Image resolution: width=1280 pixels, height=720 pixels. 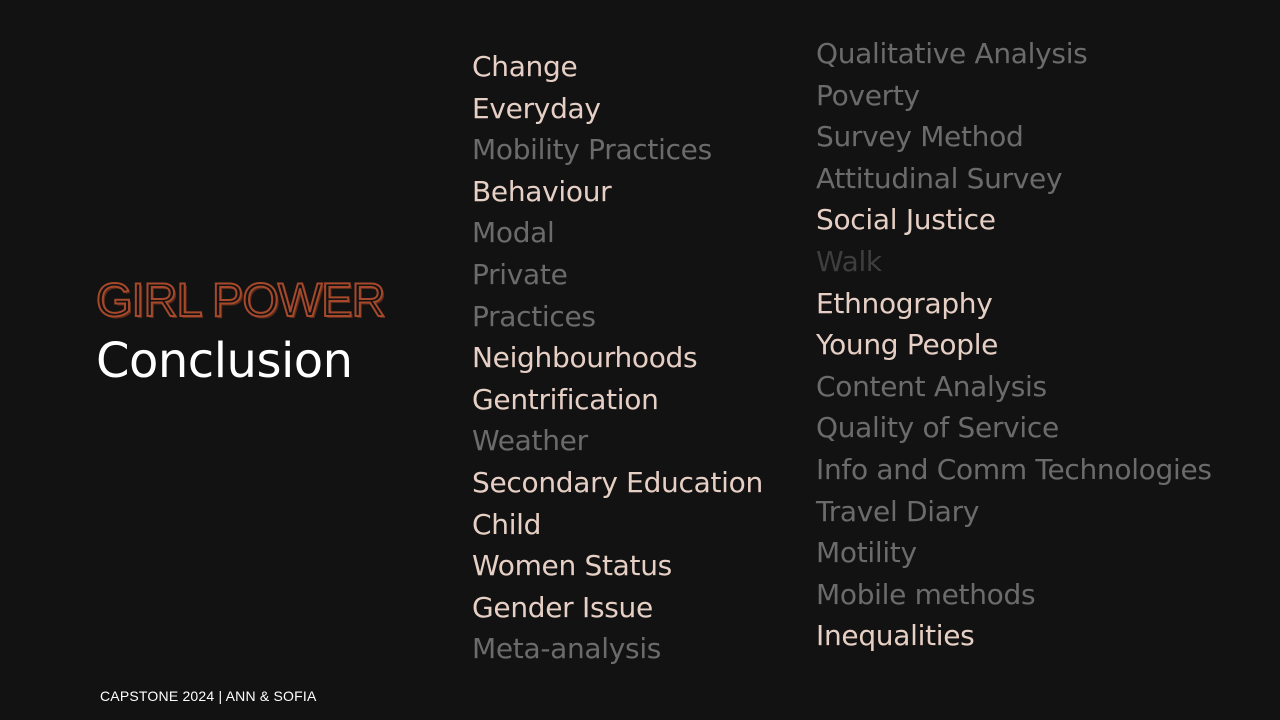 I want to click on keyword-item: Secondary Education, so click(x=617, y=482).